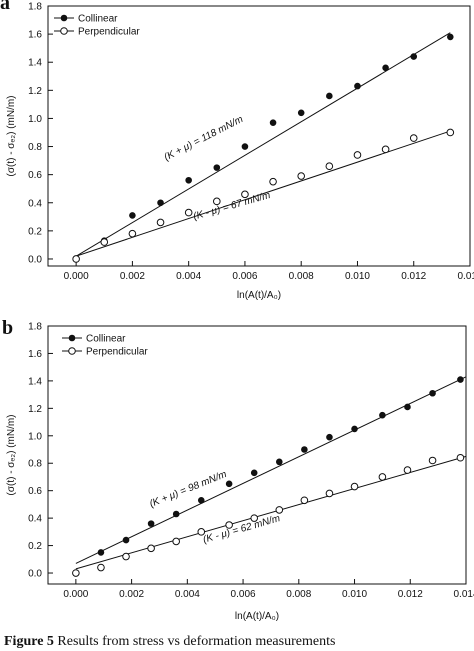 This screenshot has width=474, height=651. What do you see at coordinates (204, 138) in the screenshot?
I see `fit-annotation: (K + μ) = 118 mN/m` at bounding box center [204, 138].